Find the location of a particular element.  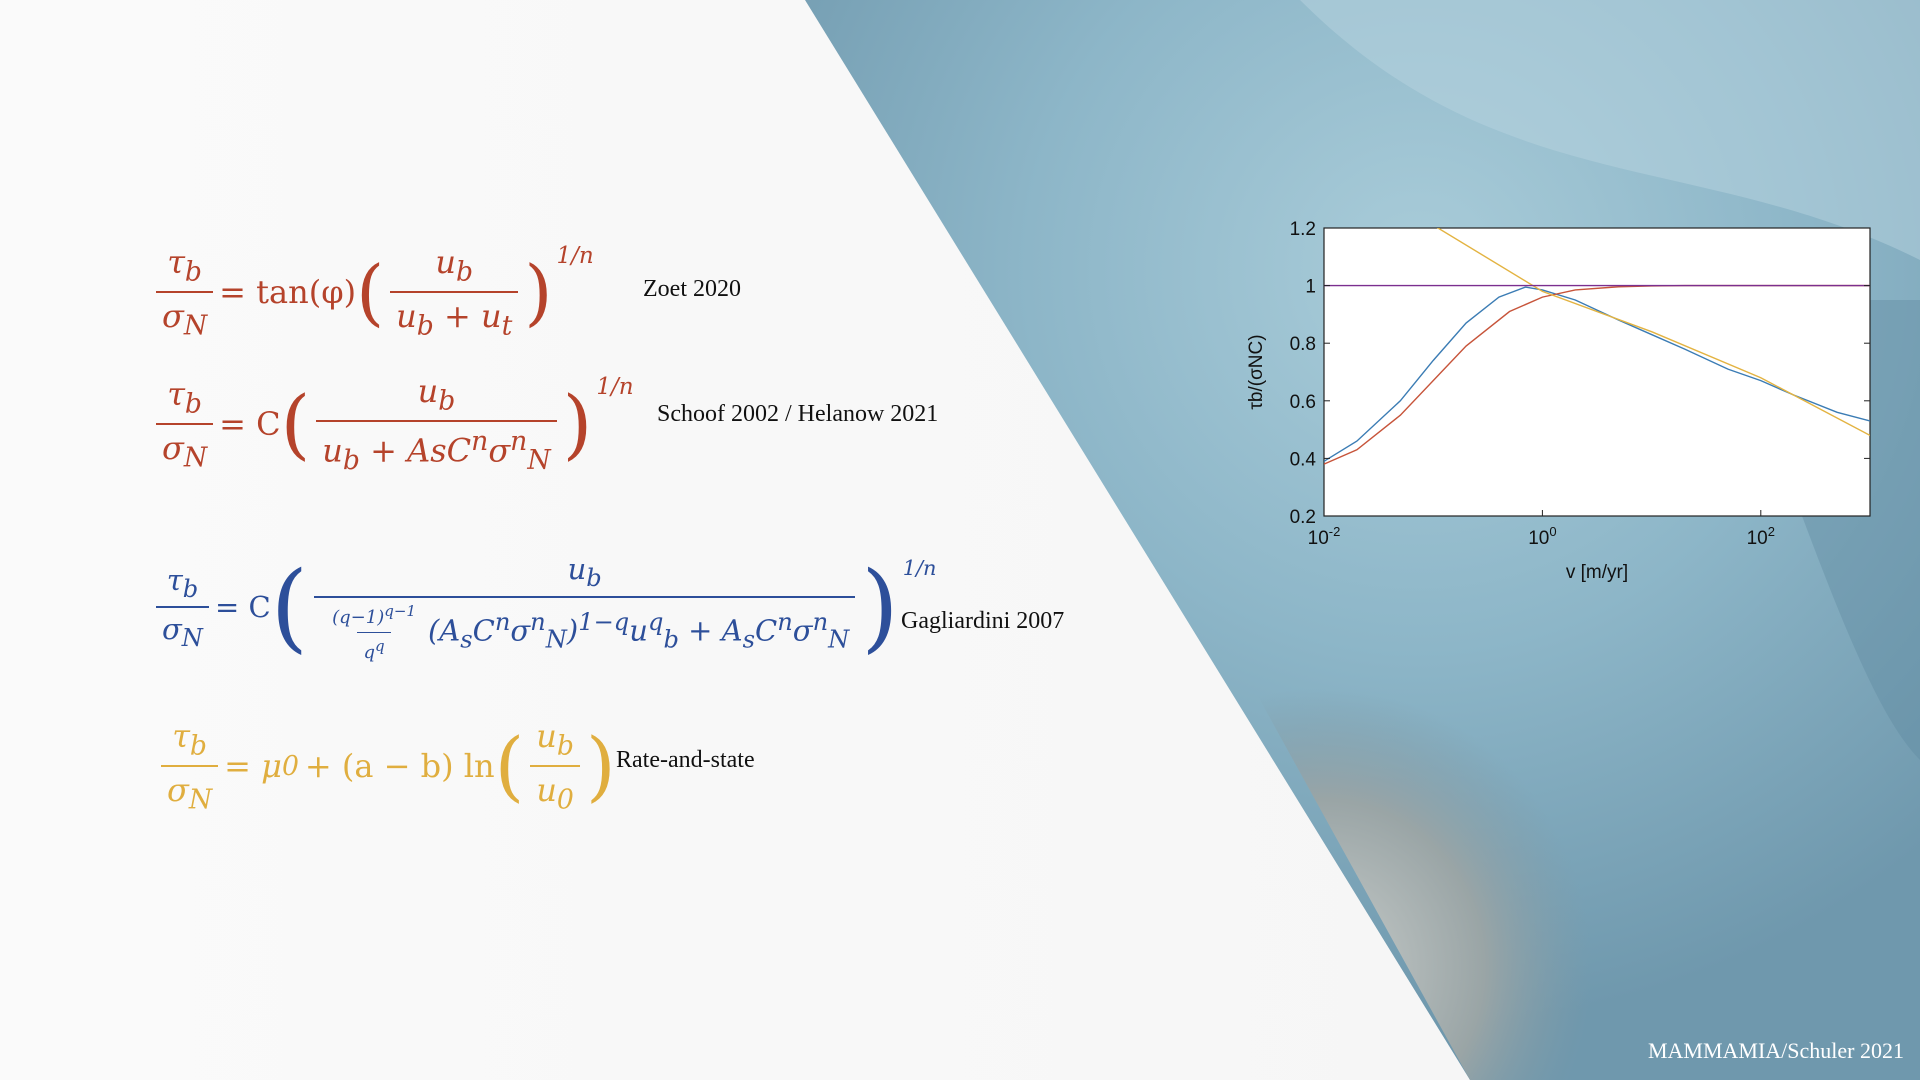

y-tick-label: 0.6 is located at coordinates (1303, 402).